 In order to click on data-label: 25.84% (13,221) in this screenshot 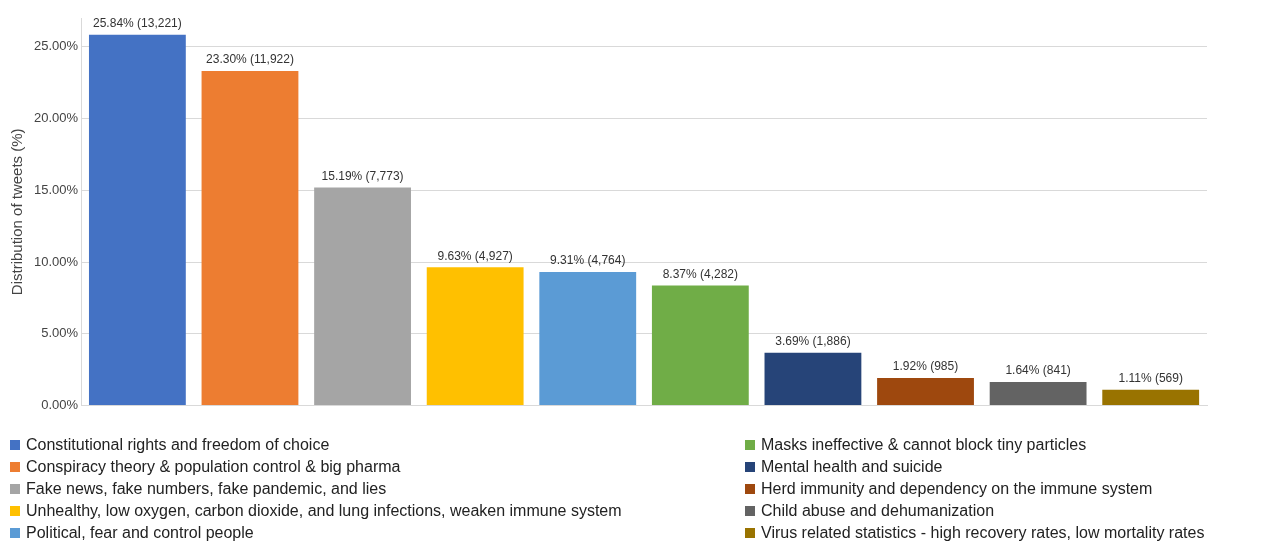, I will do `click(137, 22)`.